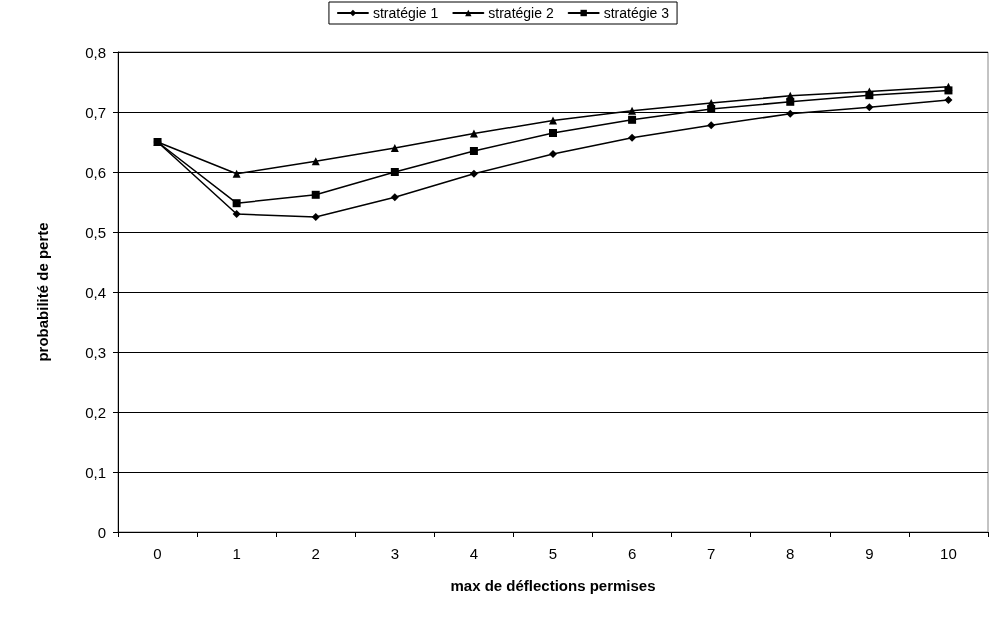 The image size is (1006, 626). Describe the element at coordinates (948, 553) in the screenshot. I see `x-tick-label: 10` at that location.